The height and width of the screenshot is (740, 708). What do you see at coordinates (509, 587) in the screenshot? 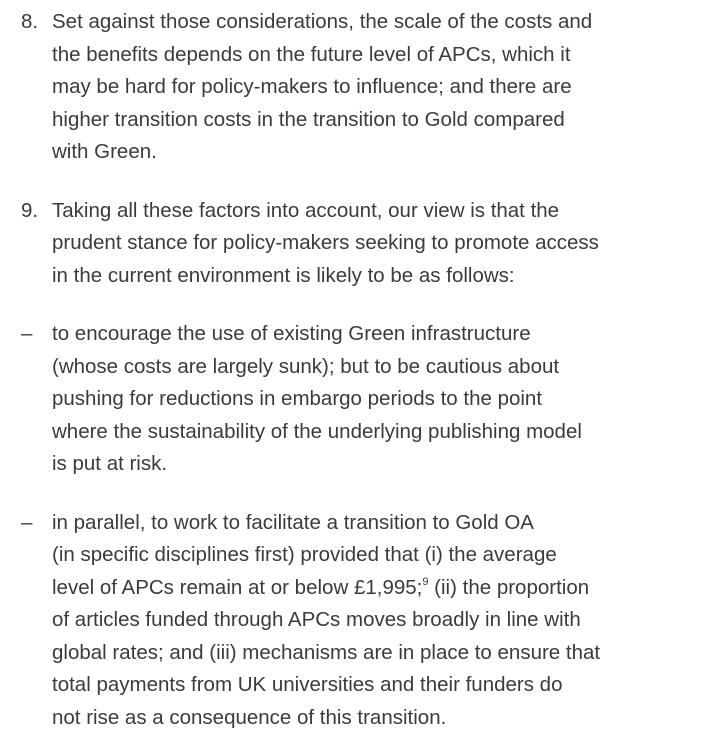
I see `text-segment: (ii) the proportion` at bounding box center [509, 587].